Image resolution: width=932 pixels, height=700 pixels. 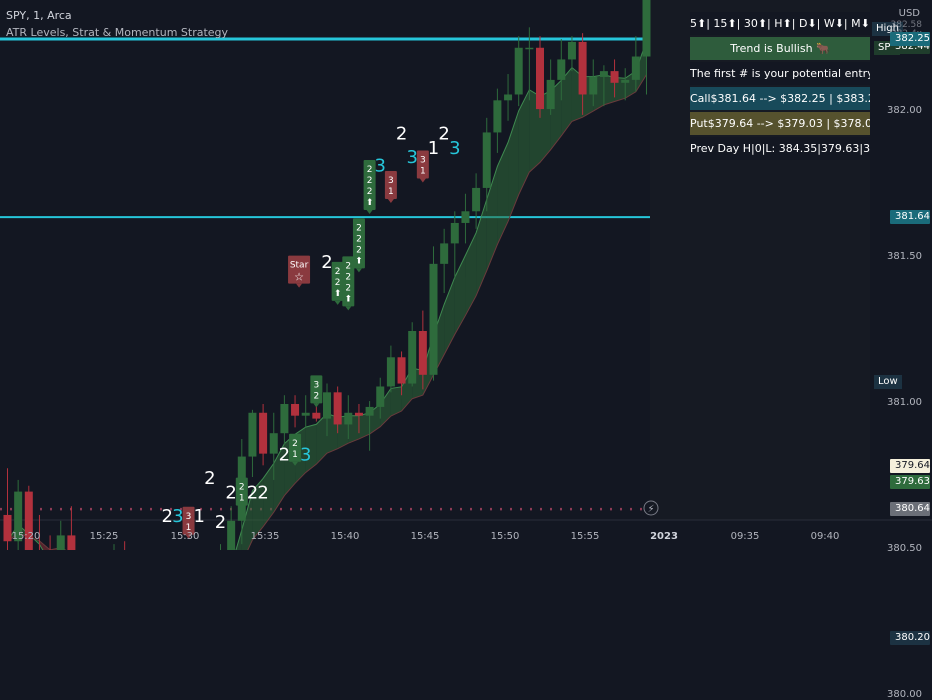 What do you see at coordinates (505, 536) in the screenshot?
I see `x-tick-label: 15:50` at bounding box center [505, 536].